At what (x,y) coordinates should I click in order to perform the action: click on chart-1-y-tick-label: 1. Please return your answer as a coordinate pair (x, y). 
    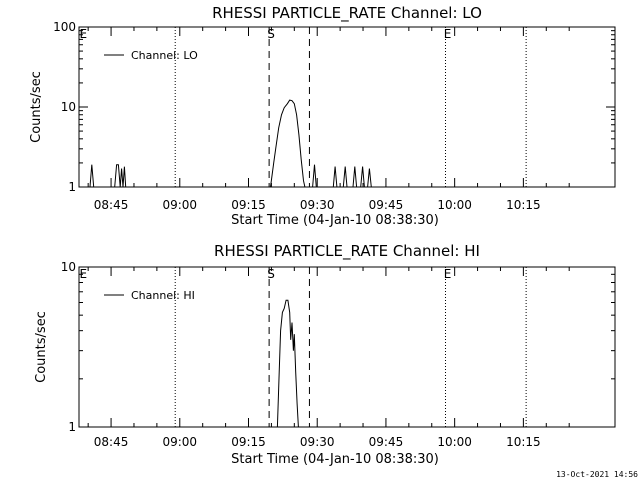
    Looking at the image, I should click on (72, 187).